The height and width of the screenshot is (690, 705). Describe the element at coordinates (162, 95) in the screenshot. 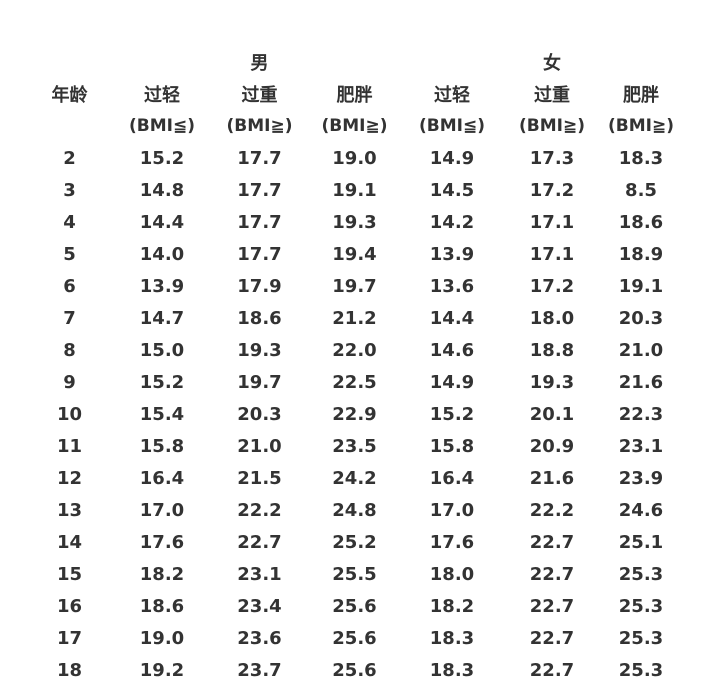

I see `column-label: 过轻` at that location.